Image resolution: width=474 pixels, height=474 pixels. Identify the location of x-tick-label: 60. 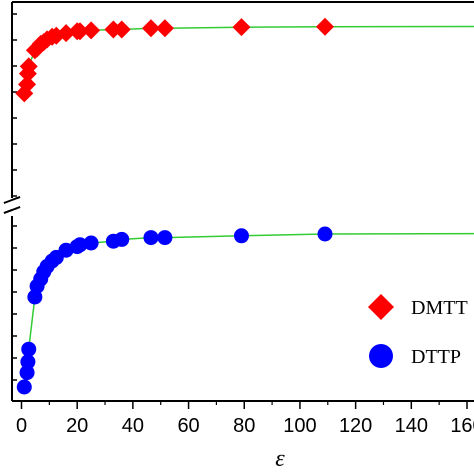
(188, 426).